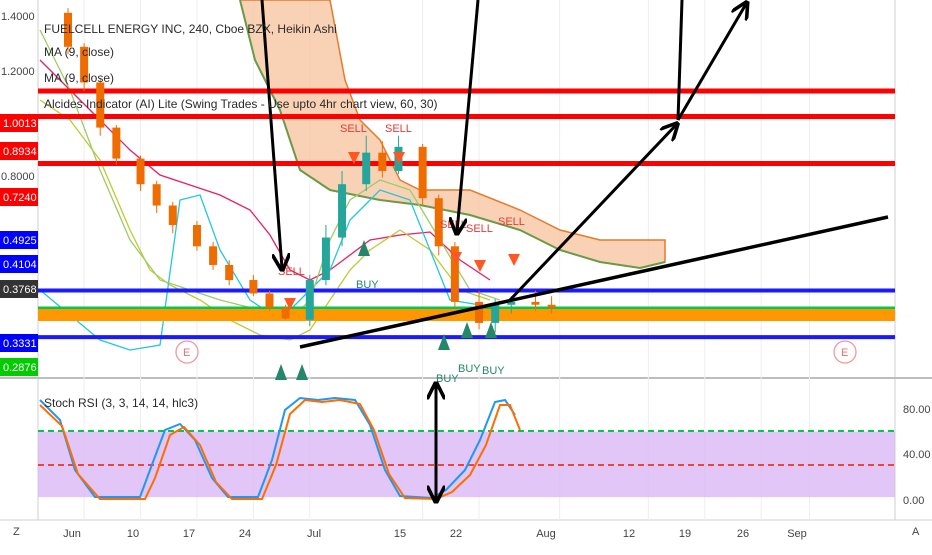 The height and width of the screenshot is (555, 932). Describe the element at coordinates (79, 52) in the screenshot. I see `header-line-2: MA (9, close)` at that location.